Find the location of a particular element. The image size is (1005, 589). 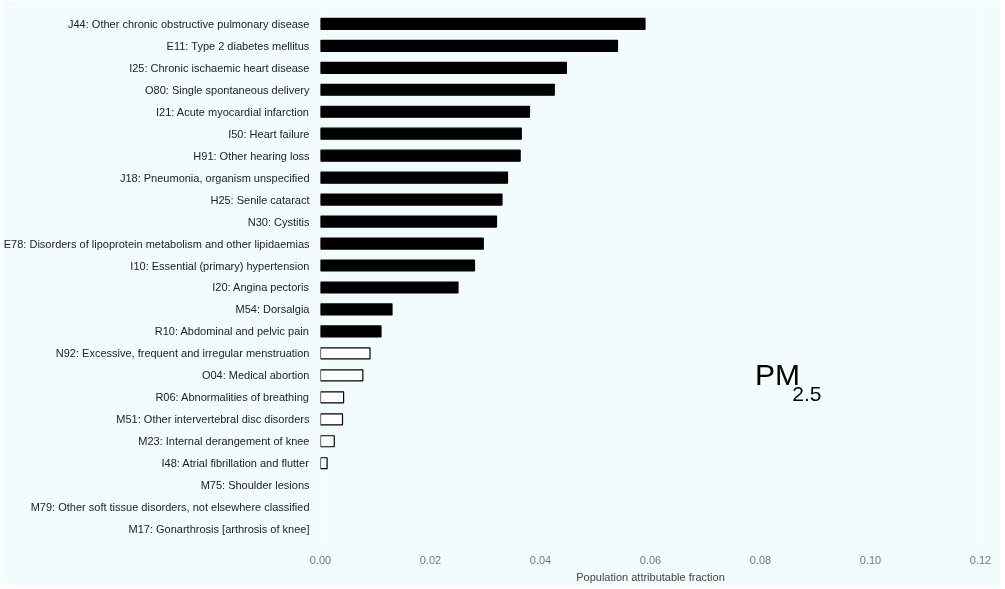

x-tick-label: 0.08 is located at coordinates (760, 559).